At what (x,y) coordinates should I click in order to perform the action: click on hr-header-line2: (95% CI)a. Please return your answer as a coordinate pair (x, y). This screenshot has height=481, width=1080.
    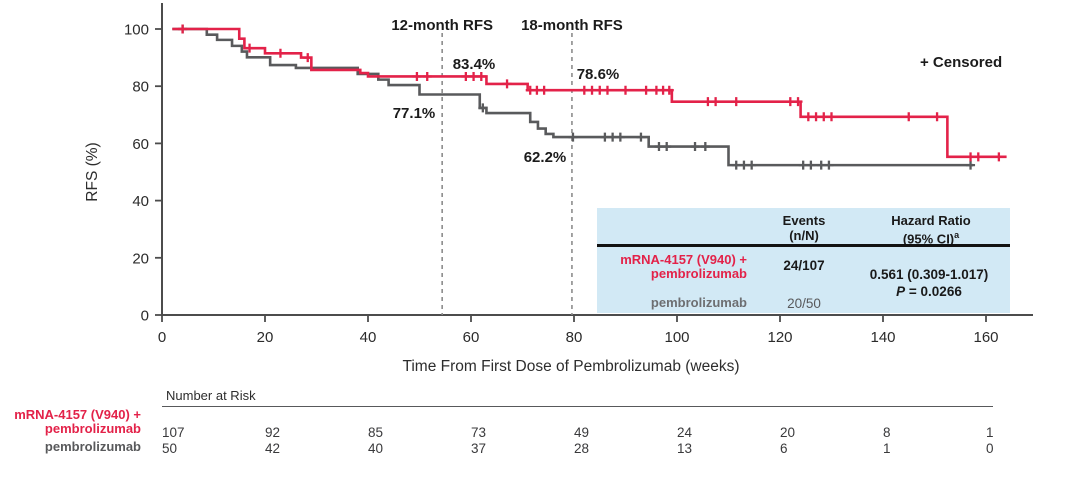
    Looking at the image, I should click on (931, 237).